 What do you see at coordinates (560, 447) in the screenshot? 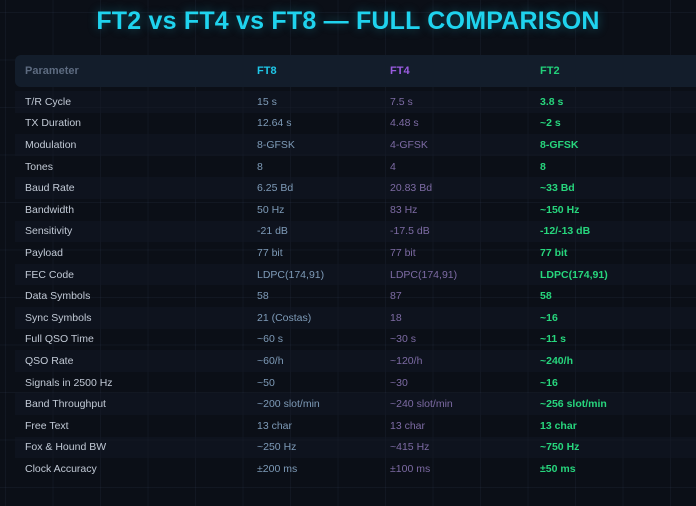
I see `cell-ft2: ~750 Hz` at bounding box center [560, 447].